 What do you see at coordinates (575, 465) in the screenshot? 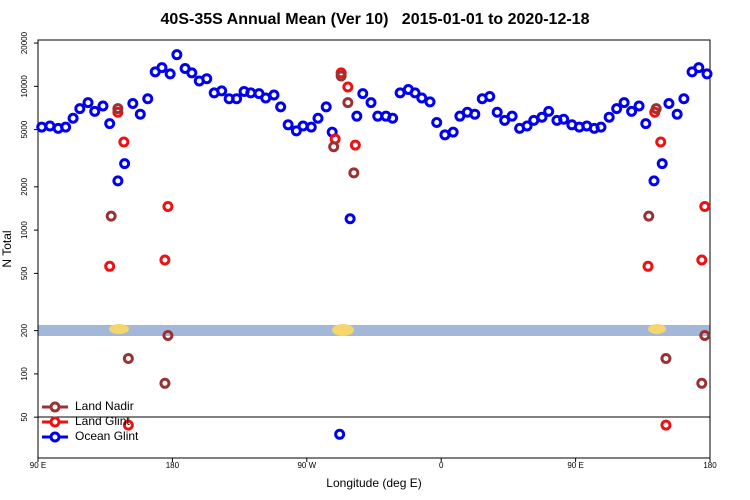
I see `x-tick-label: 90 E` at bounding box center [575, 465].